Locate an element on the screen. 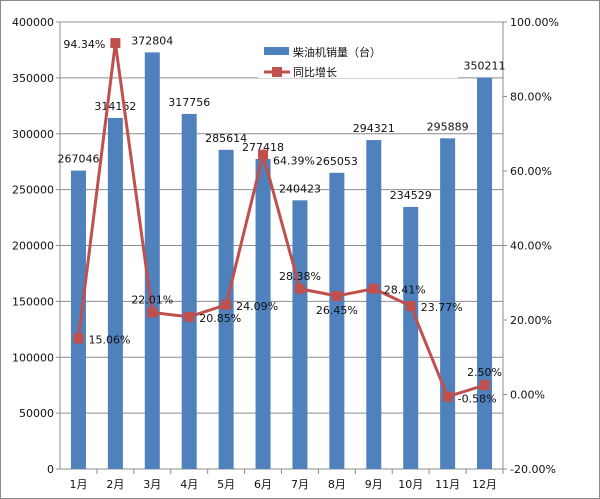  bar-9月 is located at coordinates (374, 304).